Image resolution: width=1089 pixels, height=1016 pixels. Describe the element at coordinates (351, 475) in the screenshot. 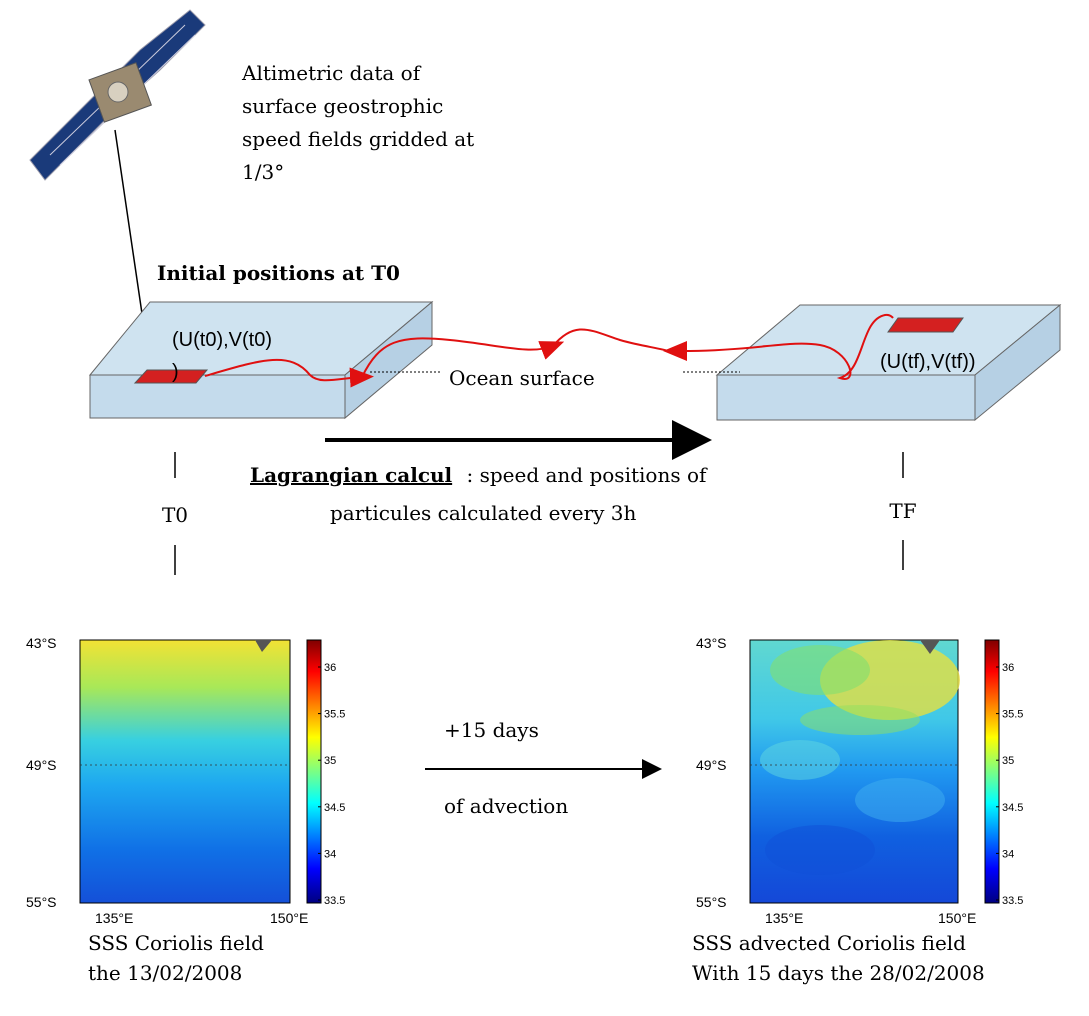

I see `lagrangian-title: Lagrangian calcul` at that location.